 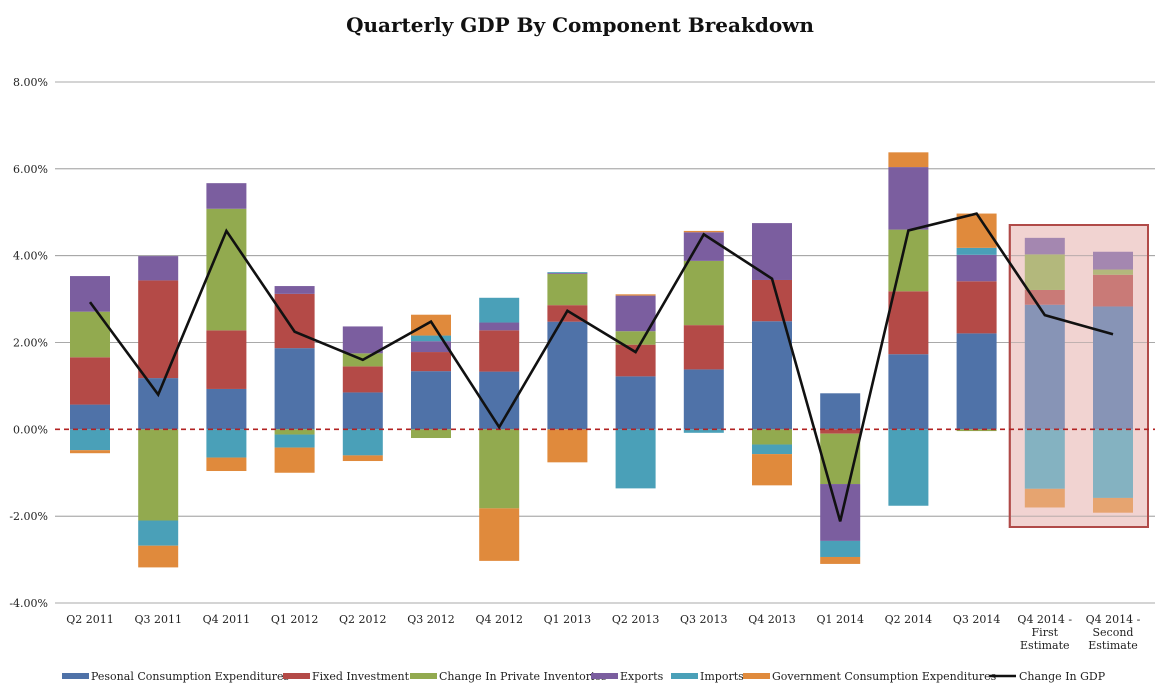 What do you see at coordinates (977, 619) in the screenshot?
I see `x-tick-label: Q3 2014` at bounding box center [977, 619].